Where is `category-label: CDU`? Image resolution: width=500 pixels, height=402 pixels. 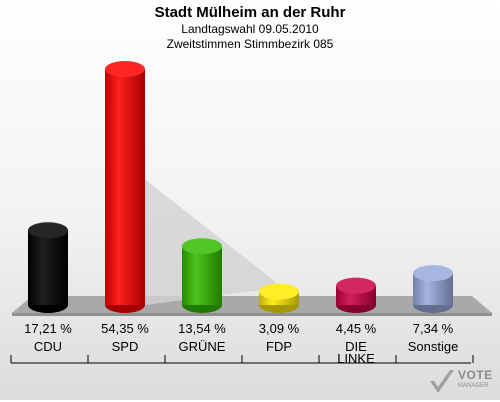
category-label: CDU is located at coordinates (48, 346).